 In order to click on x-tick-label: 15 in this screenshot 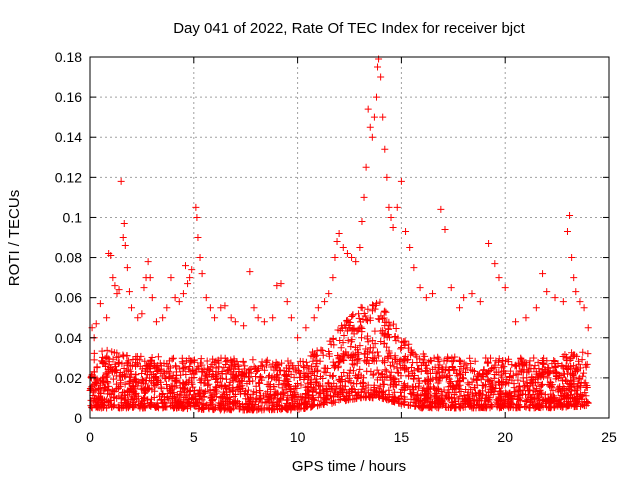, I will do `click(402, 437)`.